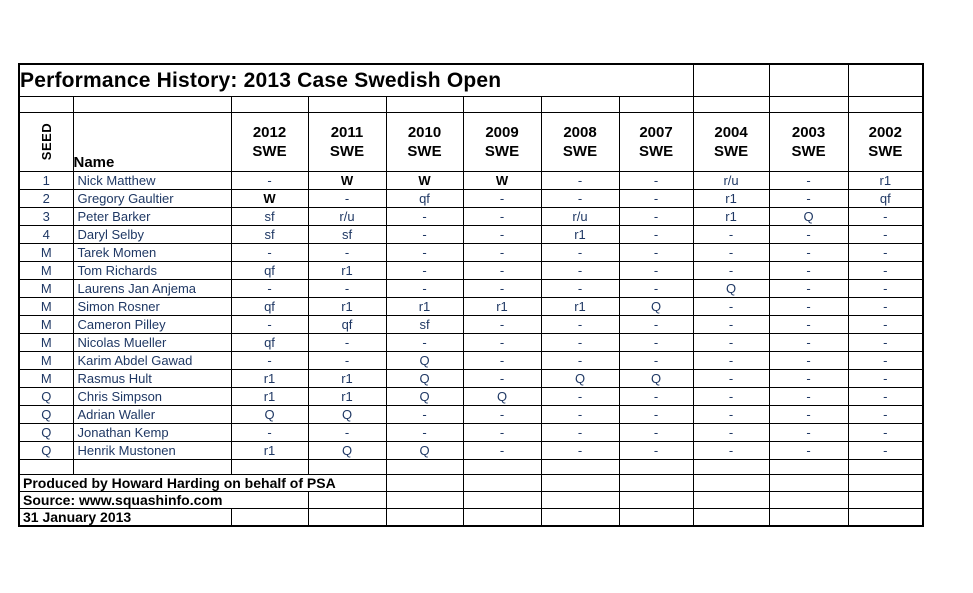 The height and width of the screenshot is (593, 973). What do you see at coordinates (471, 342) in the screenshot?
I see `player-row: M Nicolas Mueller qf - - - - - - - -` at bounding box center [471, 342].